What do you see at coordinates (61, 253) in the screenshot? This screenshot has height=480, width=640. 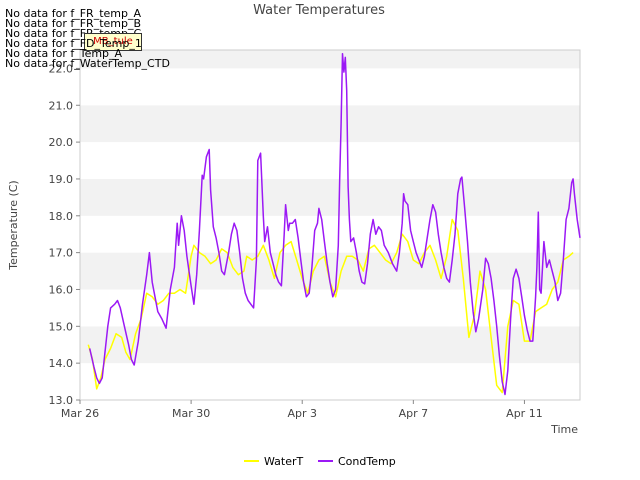 I see `y-tick-label: 17.0` at bounding box center [61, 253].